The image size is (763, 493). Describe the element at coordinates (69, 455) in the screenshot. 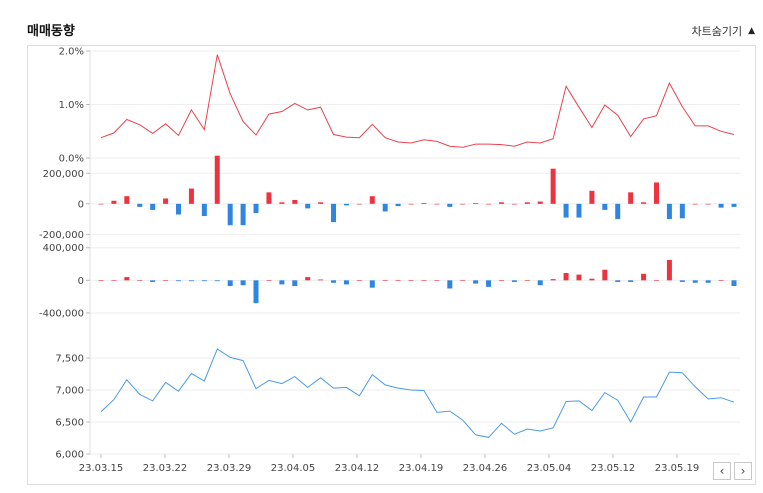

I see `y-tick-label: 6,000` at that location.